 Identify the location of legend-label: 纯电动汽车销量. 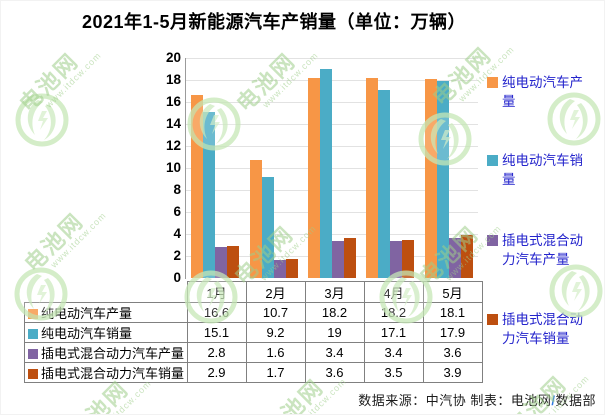
(542, 170).